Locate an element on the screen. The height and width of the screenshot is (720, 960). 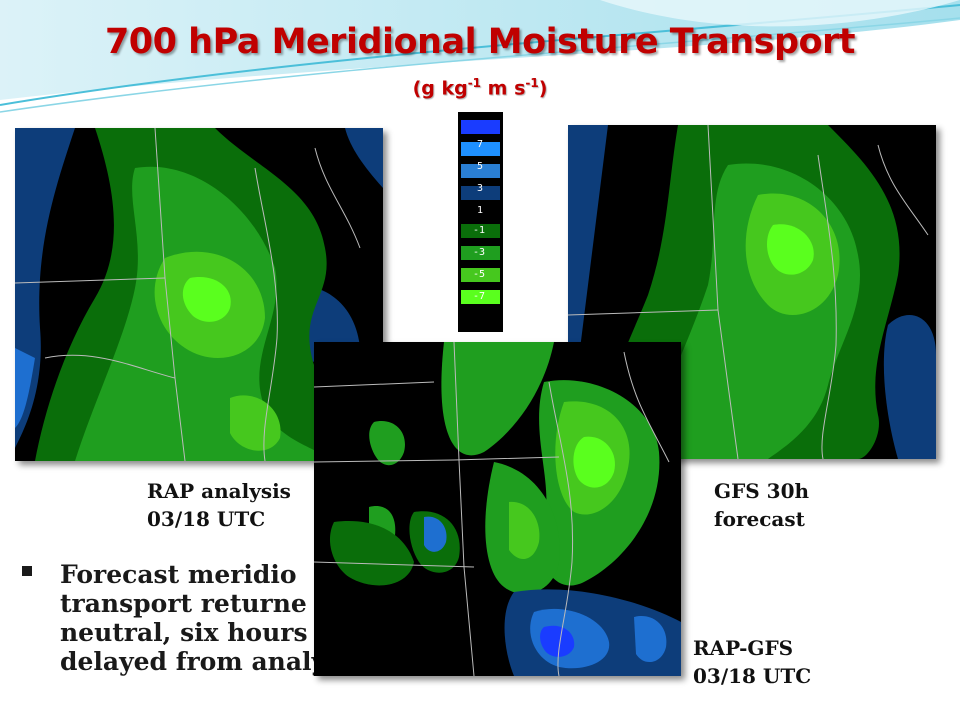
gfs-caption: GFS 30h forecast is located at coordinates (761, 505).